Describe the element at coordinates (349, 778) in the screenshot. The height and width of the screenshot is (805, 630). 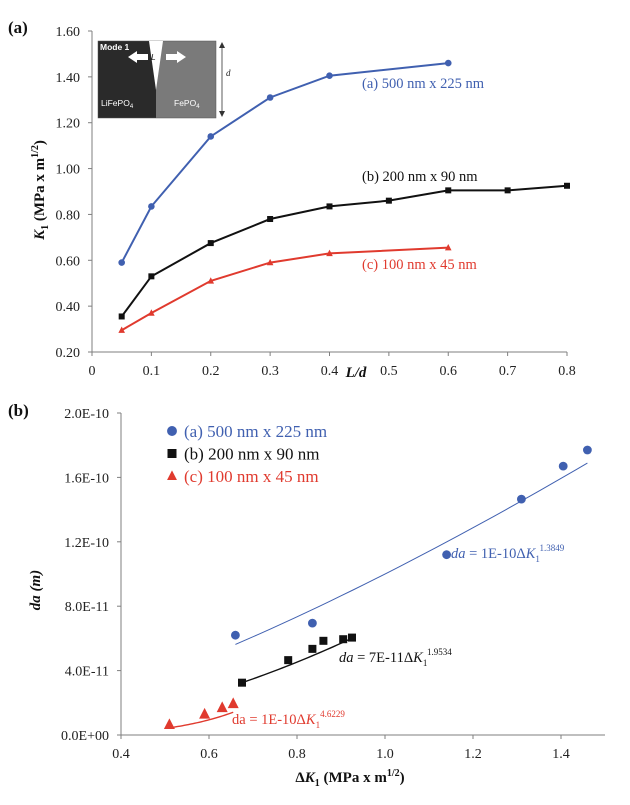
I see `x-axis-title: ΔK1 (MPa x m1/2)` at that location.